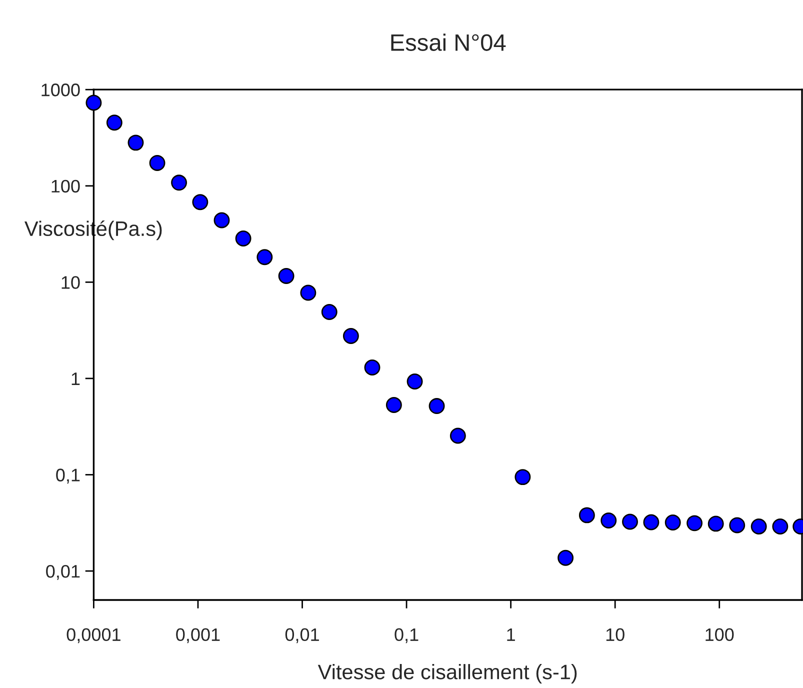 This screenshot has width=803, height=688. Describe the element at coordinates (511, 634) in the screenshot. I see `x-tick-label: 1` at that location.